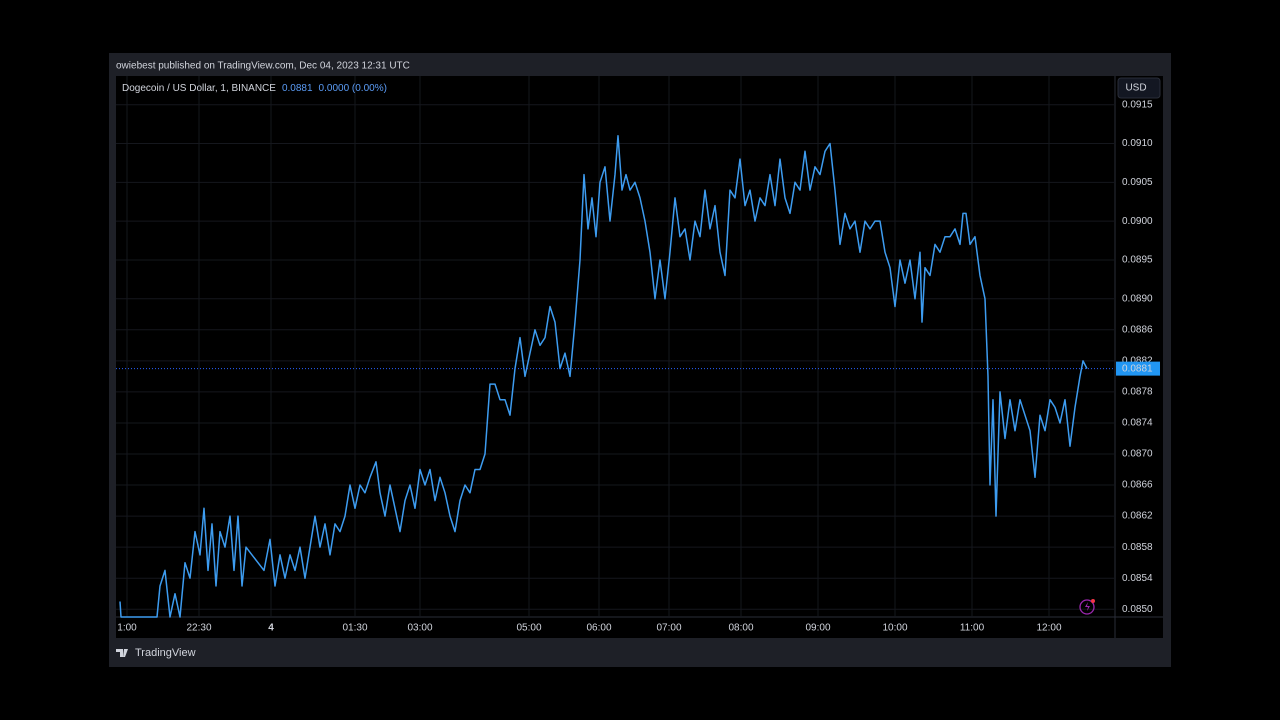 The height and width of the screenshot is (720, 1280). What do you see at coordinates (528, 628) in the screenshot?
I see `x-tick-label: 05:00` at bounding box center [528, 628].